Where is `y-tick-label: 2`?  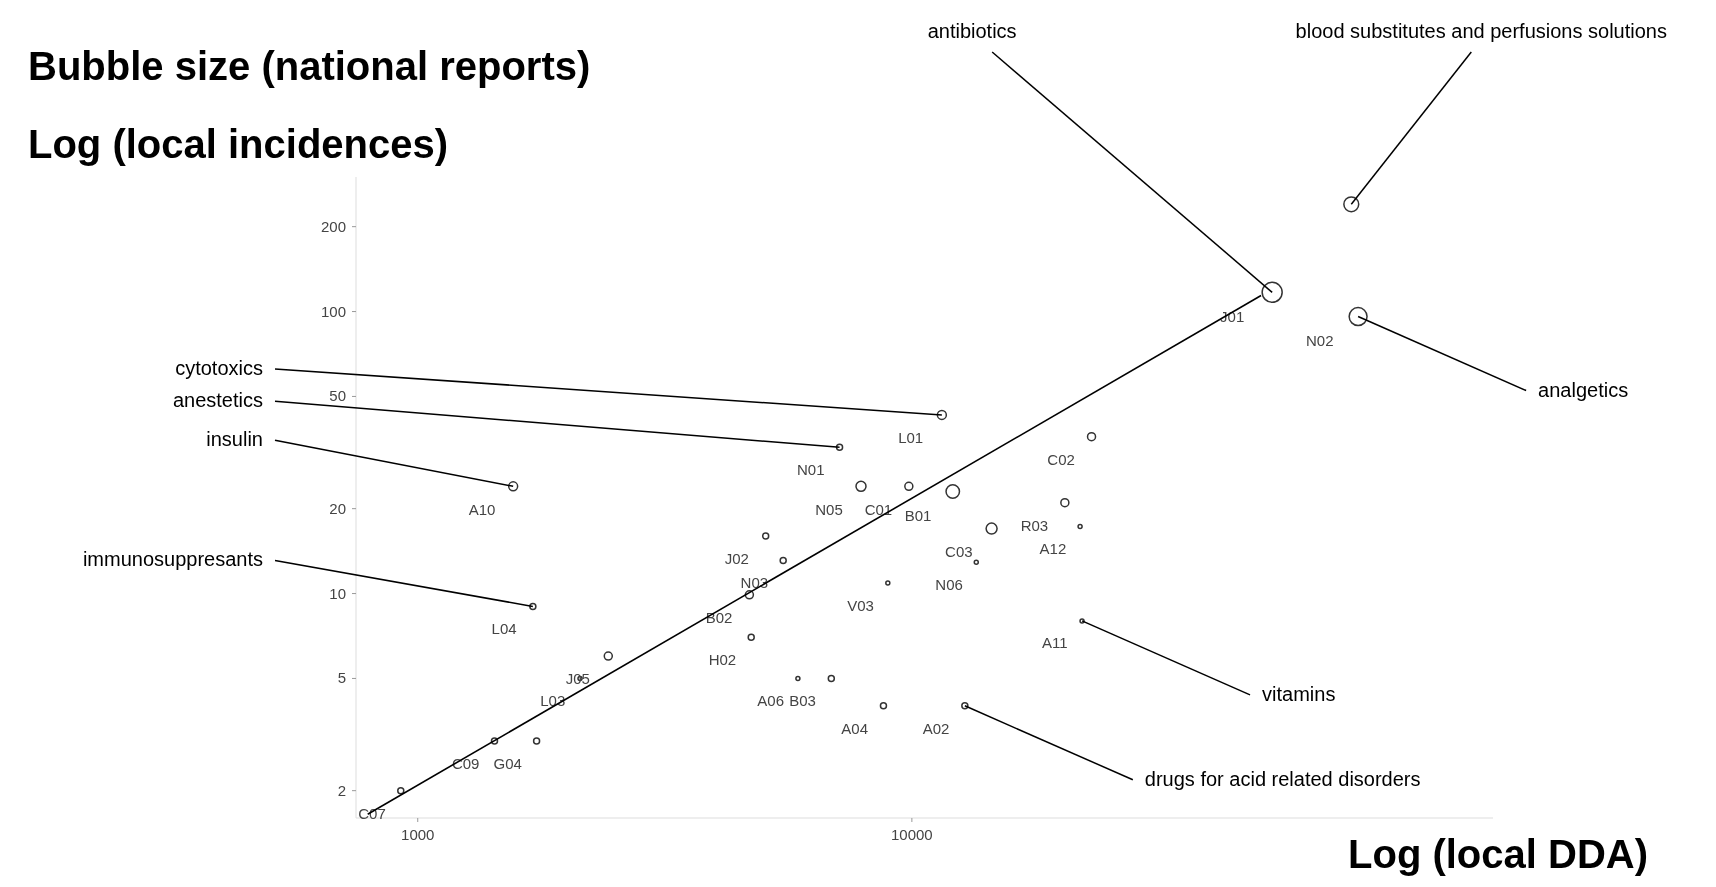 y-tick-label: 2 is located at coordinates (341, 790).